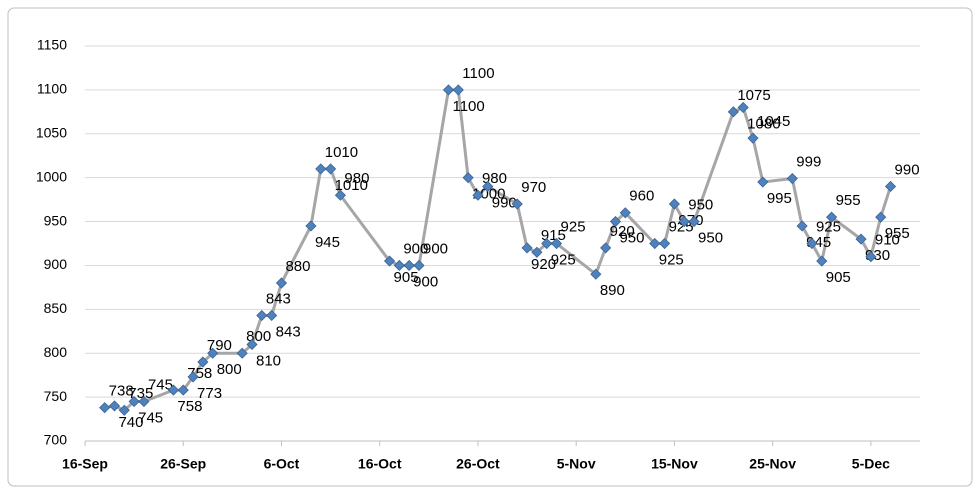 The image size is (980, 495). I want to click on data-label: 745, so click(160, 384).